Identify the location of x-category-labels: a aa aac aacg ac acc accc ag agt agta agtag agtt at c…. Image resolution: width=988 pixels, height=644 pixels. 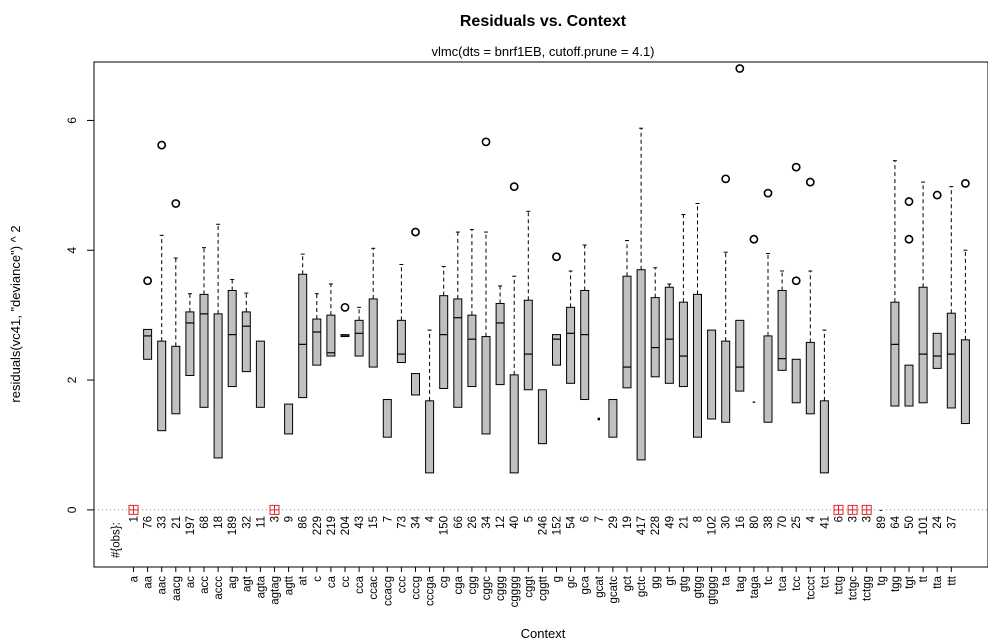
(543, 586).